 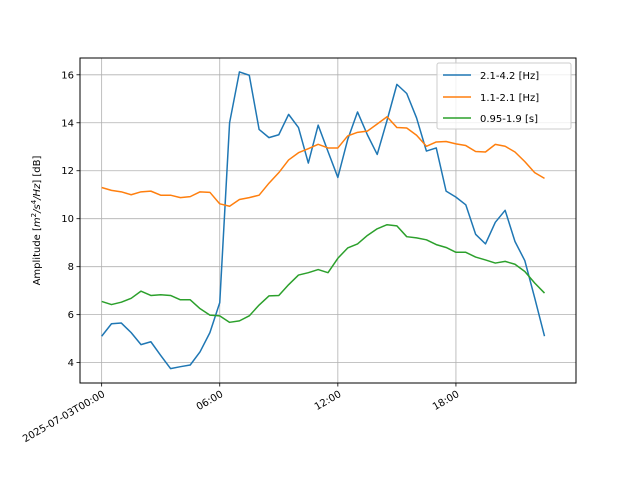 What do you see at coordinates (509, 119) in the screenshot?
I see `legend-label-series-3: 0.95-1.9 [s]` at bounding box center [509, 119].